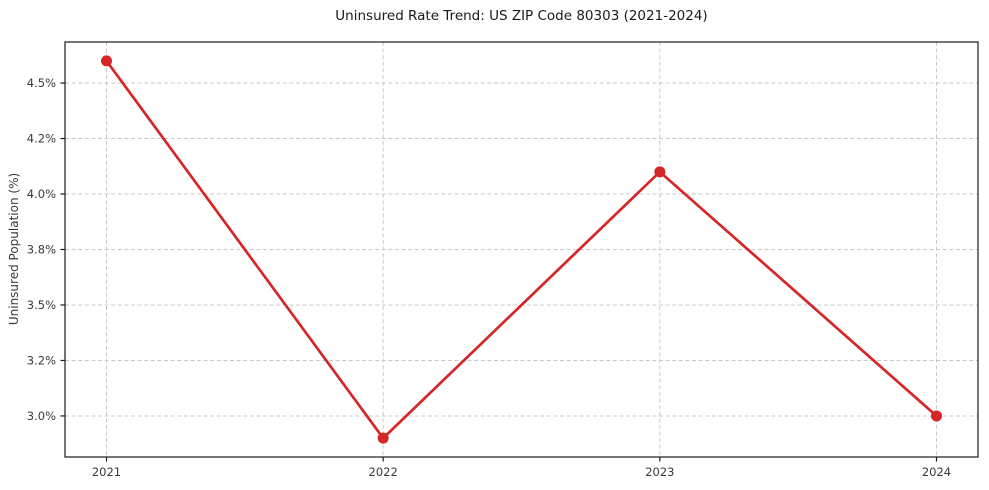 This screenshot has height=490, width=989. What do you see at coordinates (106, 472) in the screenshot?
I see `x-tick-label: 2021` at bounding box center [106, 472].